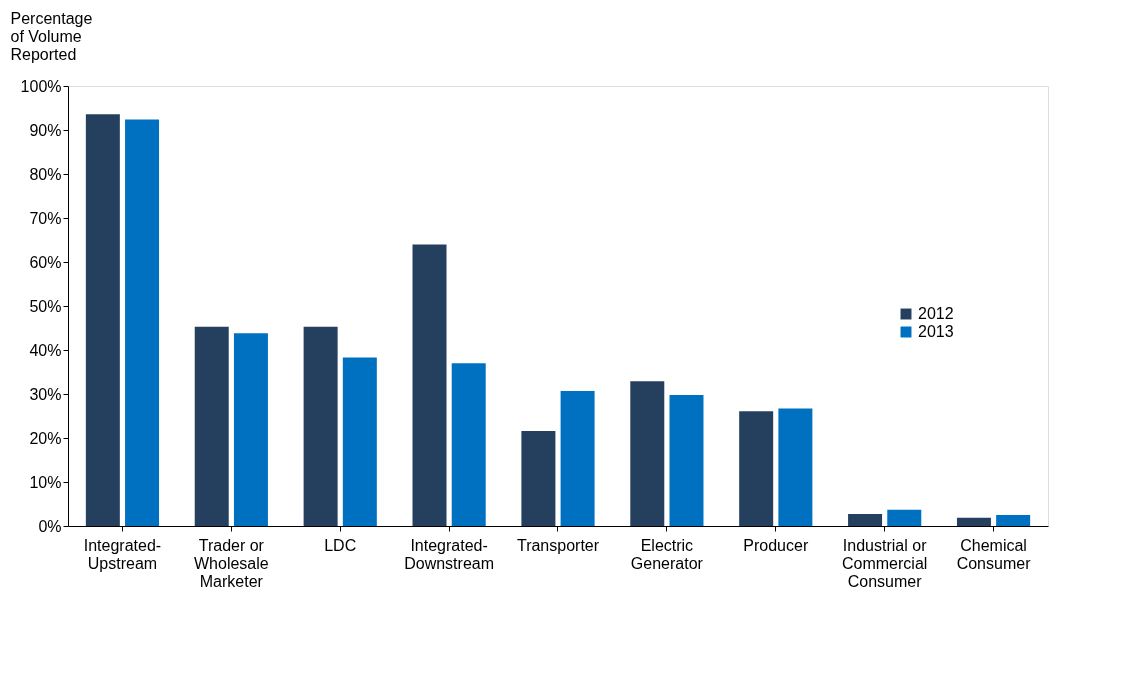 The width and height of the screenshot is (1142, 690). What do you see at coordinates (45, 306) in the screenshot?
I see `y-tick-label: 50%` at bounding box center [45, 306].